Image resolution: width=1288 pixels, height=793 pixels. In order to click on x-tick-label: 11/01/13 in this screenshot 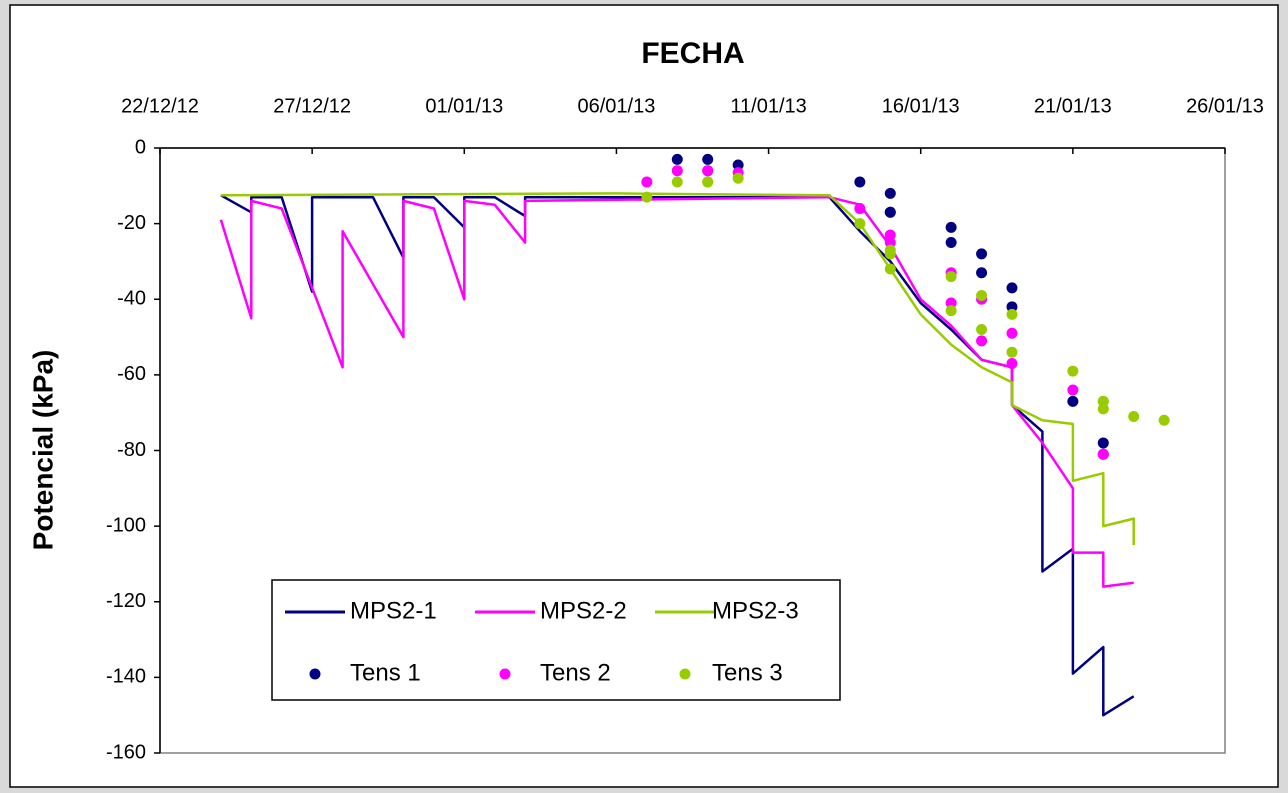, I will do `click(768, 106)`.